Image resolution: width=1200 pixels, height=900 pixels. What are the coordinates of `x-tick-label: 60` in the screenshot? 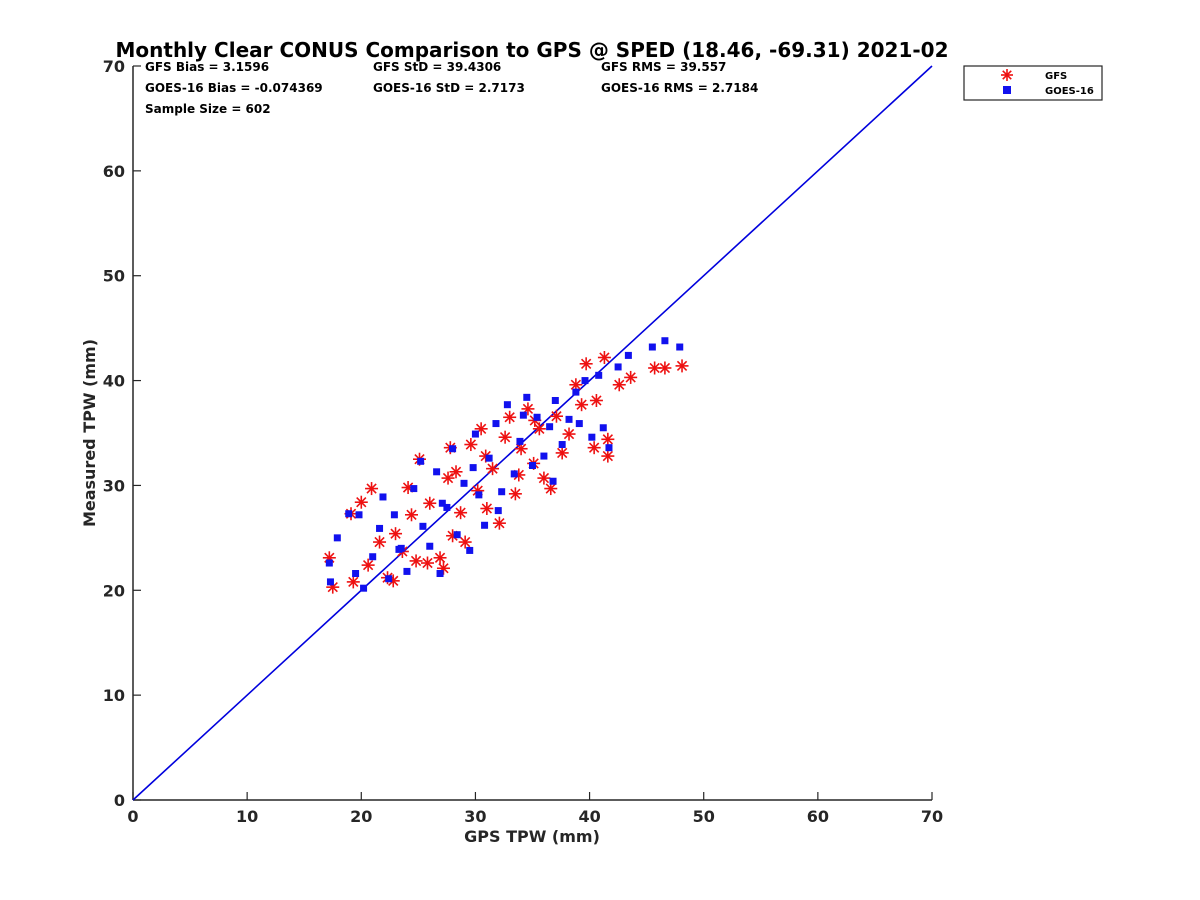 It's located at (818, 816).